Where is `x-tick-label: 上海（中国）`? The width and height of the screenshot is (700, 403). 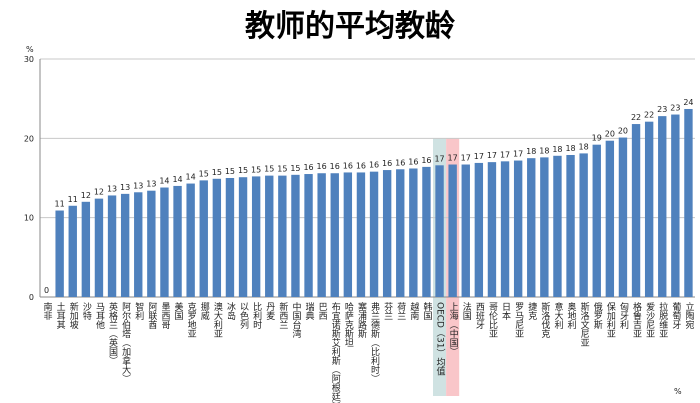
x-tick-label: 上海（中国） is located at coordinates (453, 329).